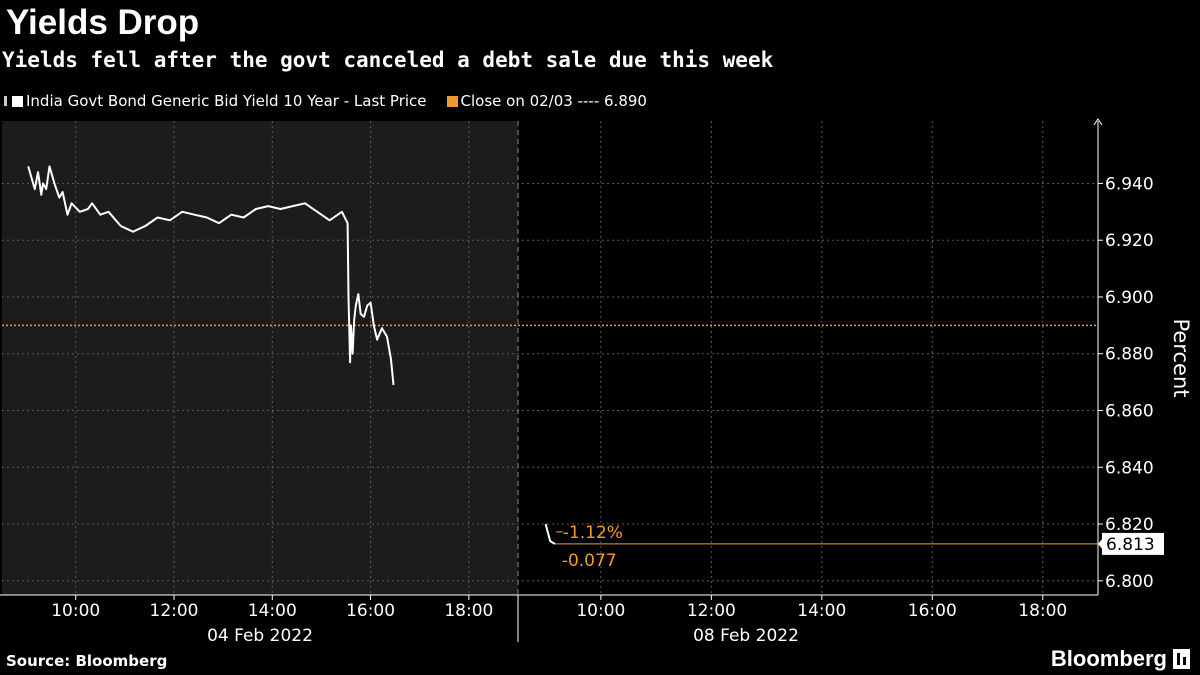 This screenshot has height=675, width=1200. What do you see at coordinates (1100, 543) in the screenshot?
I see `current-value-pointer-icon` at bounding box center [1100, 543].